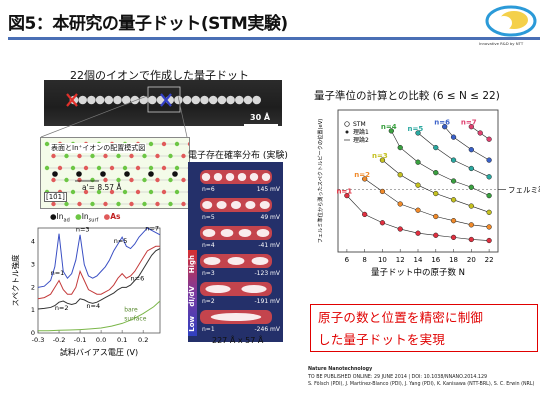  What do you see at coordinates (166, 100) in the screenshot?
I see `blue-marker-icon` at bounding box center [166, 100].